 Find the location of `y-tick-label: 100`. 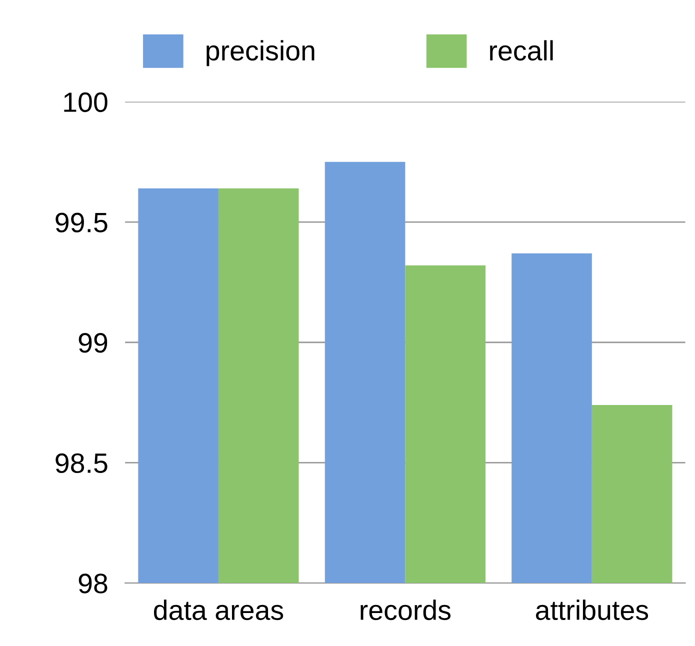

y-tick-label: 100 is located at coordinates (86, 102).